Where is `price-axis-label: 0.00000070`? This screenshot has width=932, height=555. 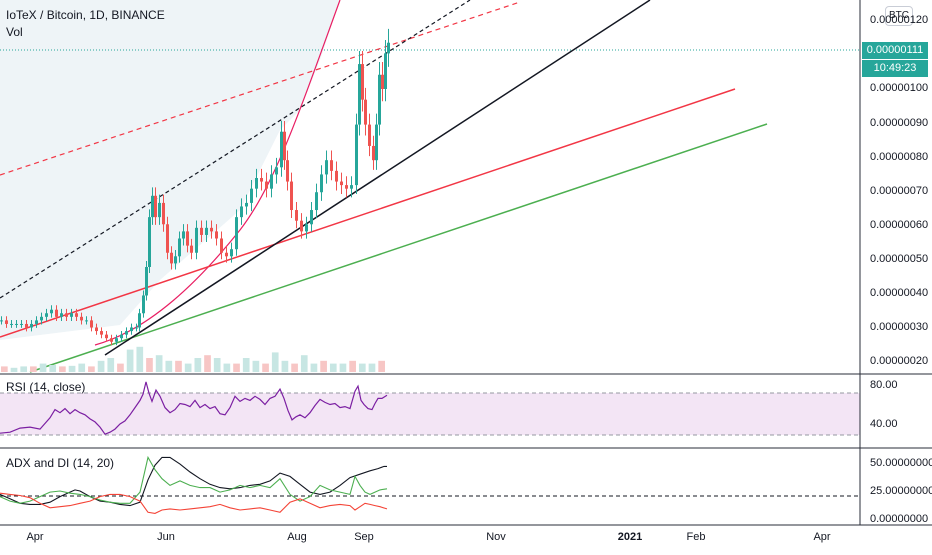 price-axis-label: 0.00000070 is located at coordinates (899, 191).